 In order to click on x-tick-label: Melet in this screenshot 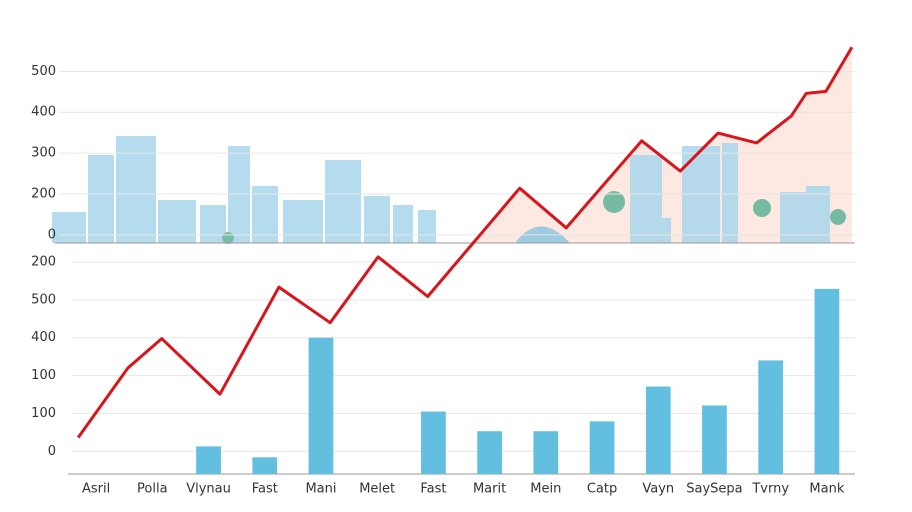, I will do `click(377, 489)`.